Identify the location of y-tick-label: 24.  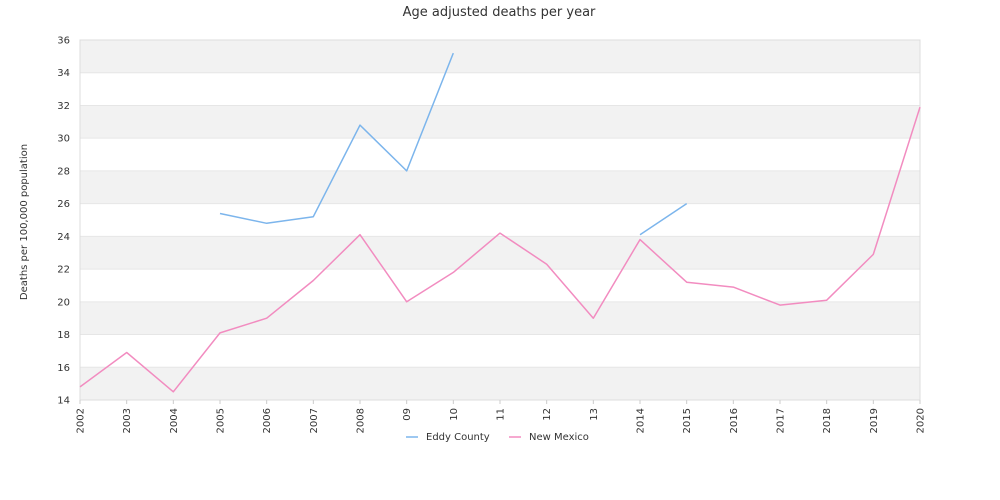
(63, 237).